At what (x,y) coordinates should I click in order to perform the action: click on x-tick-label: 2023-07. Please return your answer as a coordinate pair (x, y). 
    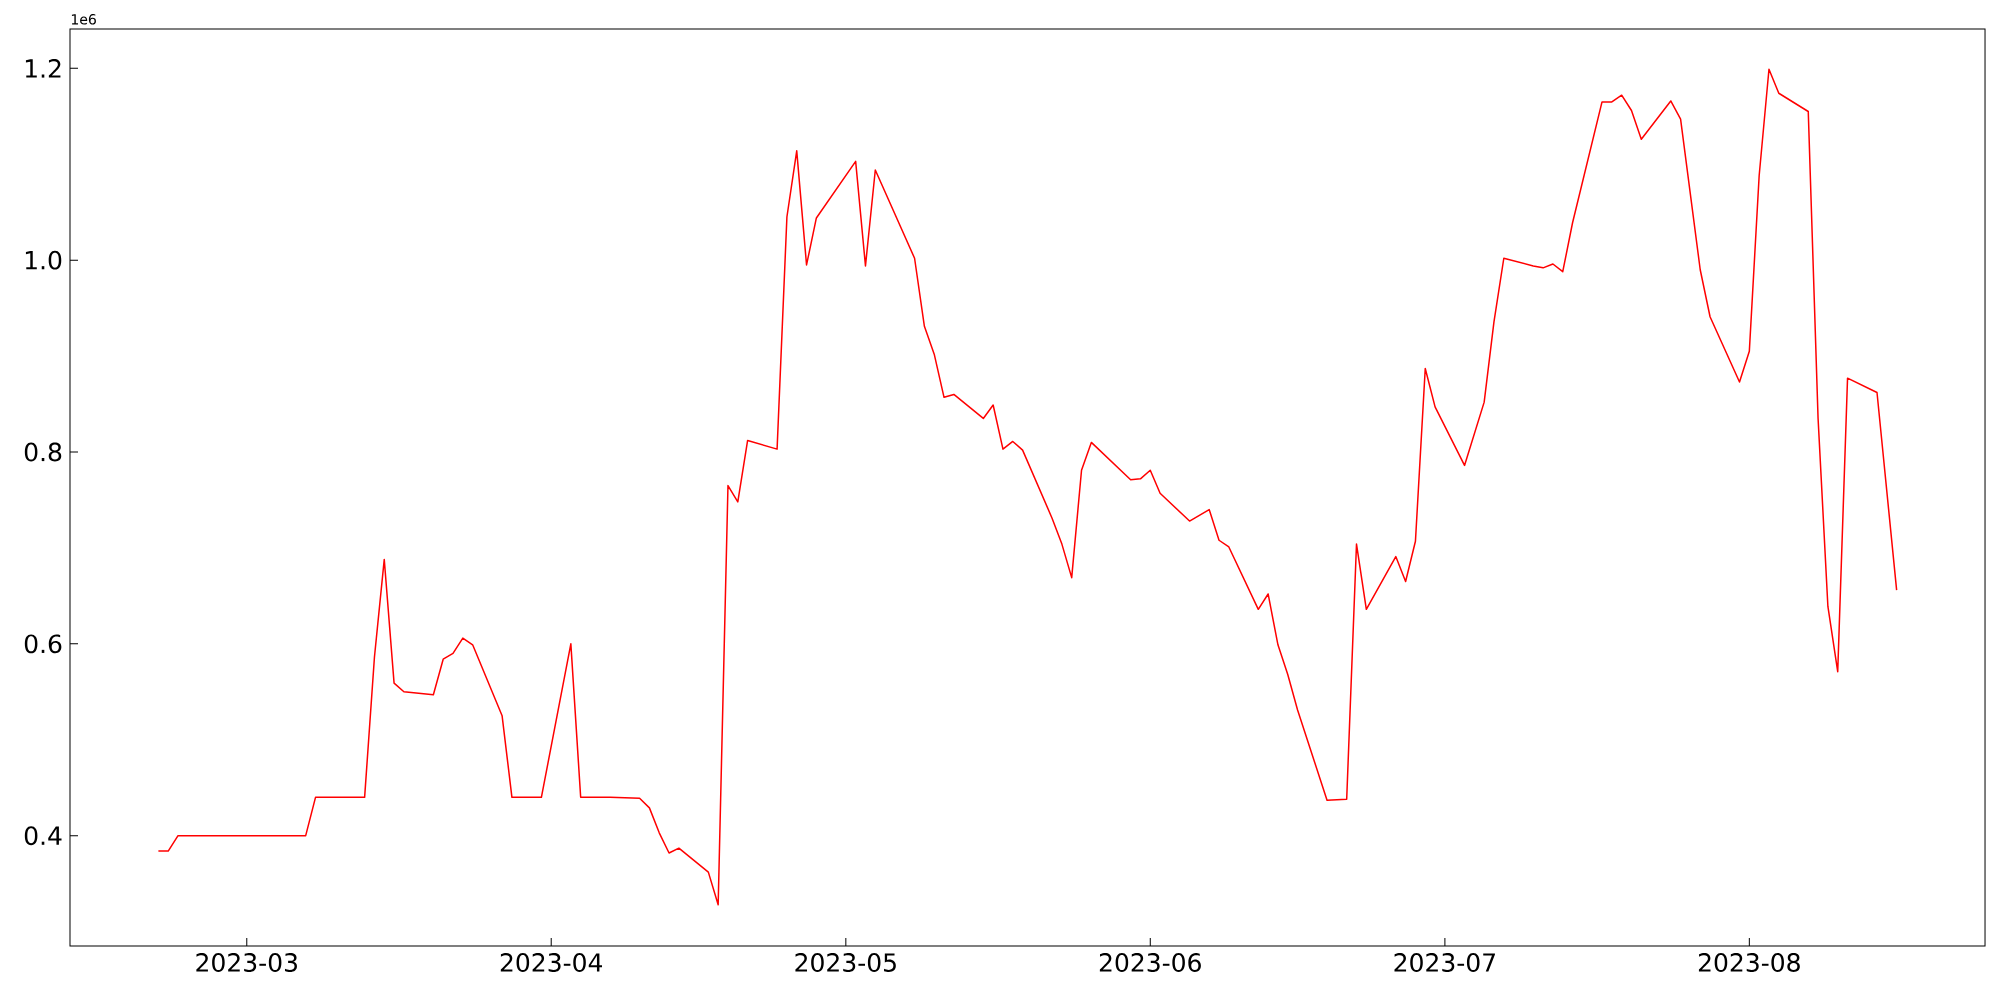
    Looking at the image, I should click on (1444, 962).